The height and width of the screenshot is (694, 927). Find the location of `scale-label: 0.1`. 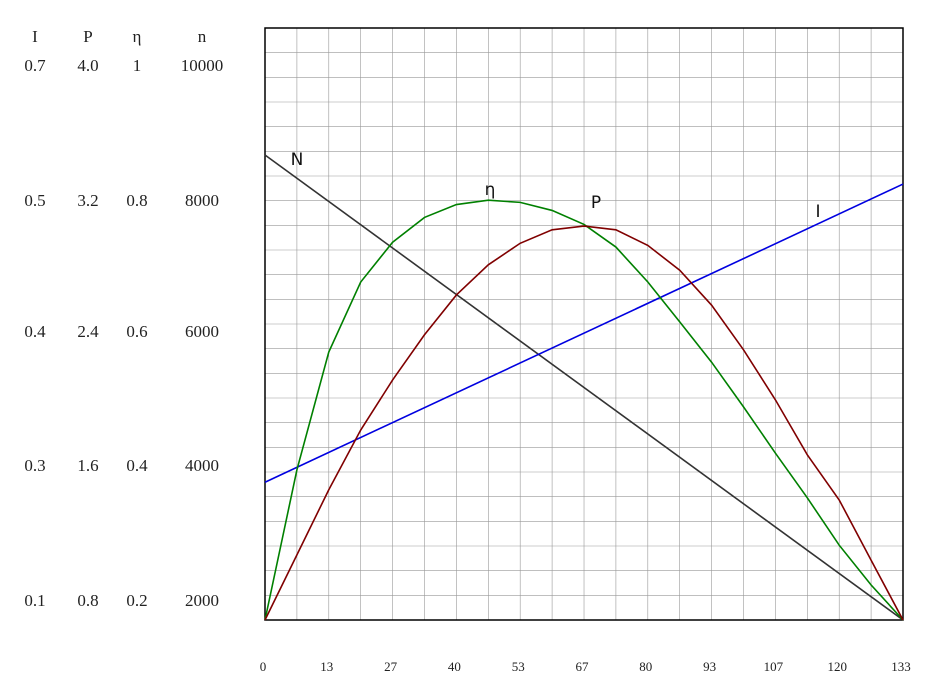

scale-label: 0.1 is located at coordinates (34, 600).